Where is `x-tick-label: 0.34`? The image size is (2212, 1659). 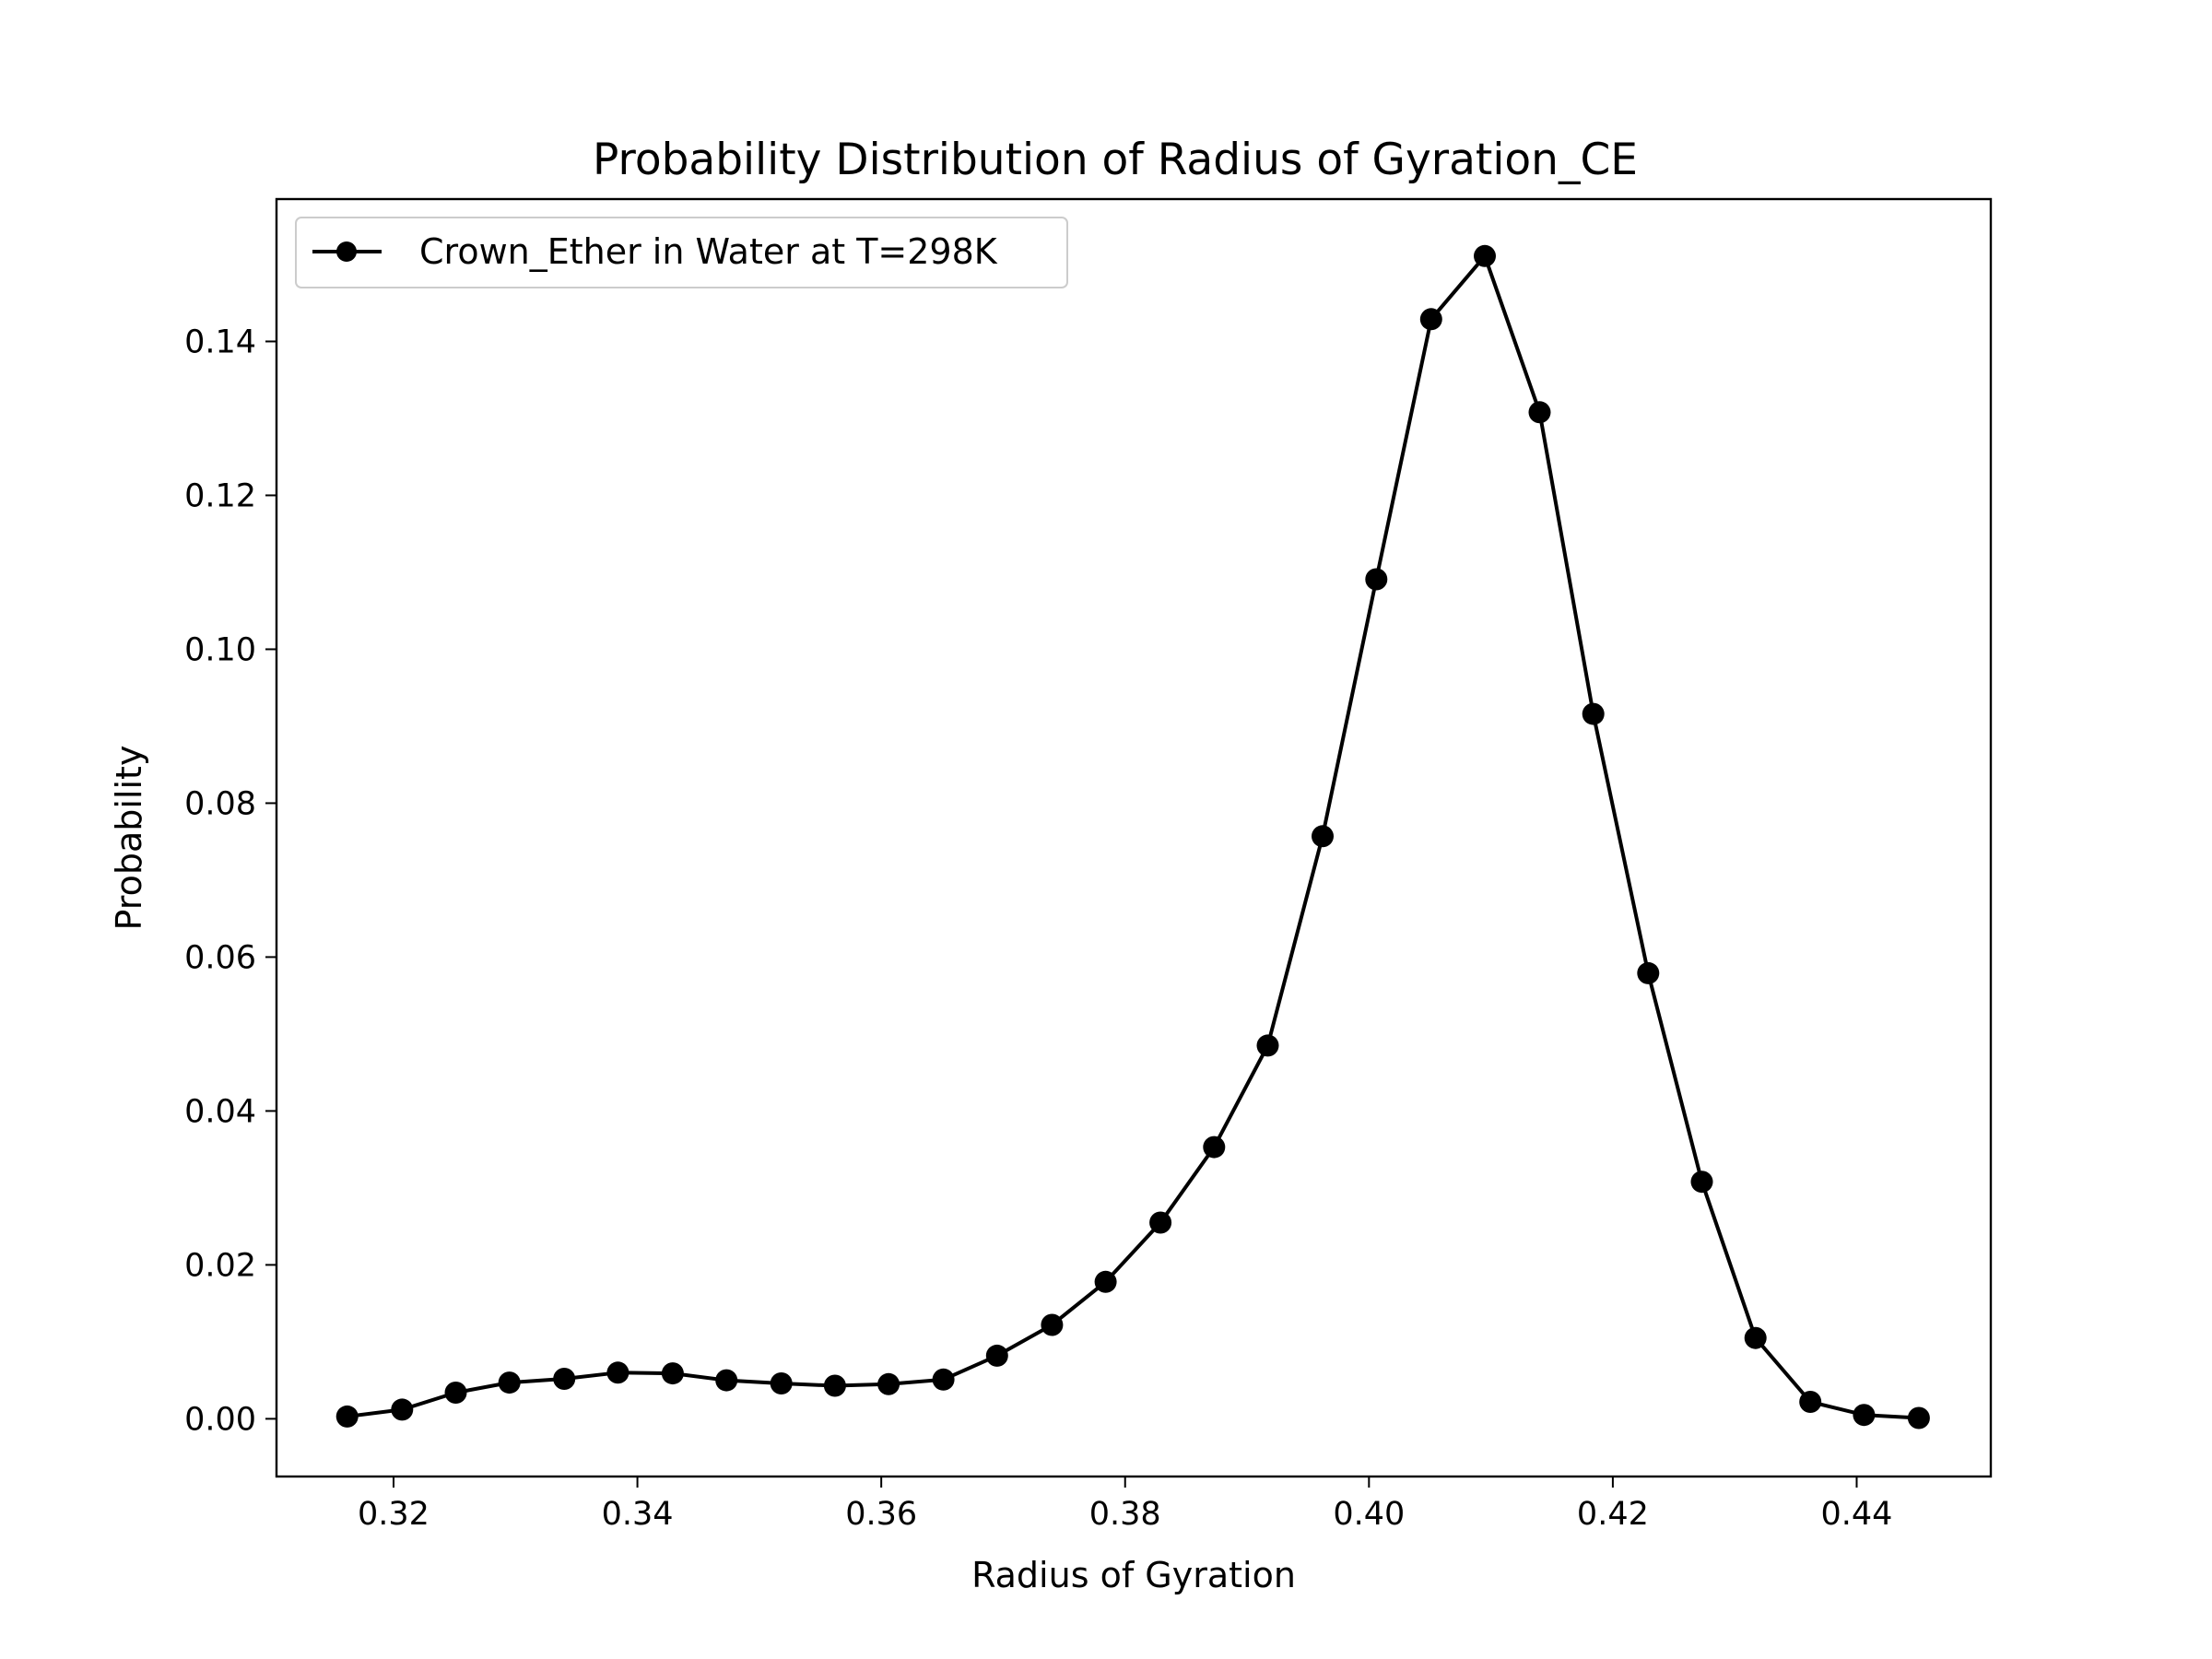
x-tick-label: 0.34 is located at coordinates (638, 1514).